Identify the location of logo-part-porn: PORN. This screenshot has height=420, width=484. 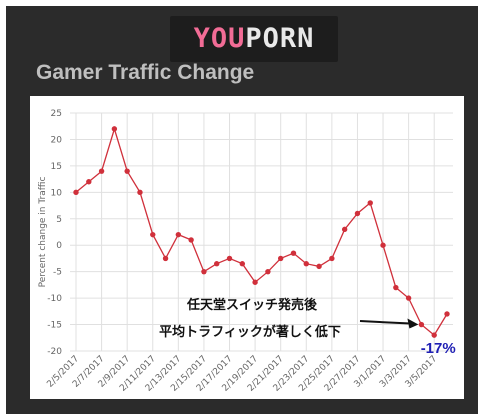
(280, 38).